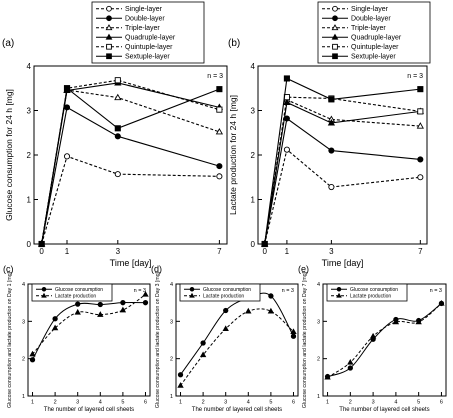 The image size is (453, 418). I want to click on x-tick-label: 2, so click(350, 403).